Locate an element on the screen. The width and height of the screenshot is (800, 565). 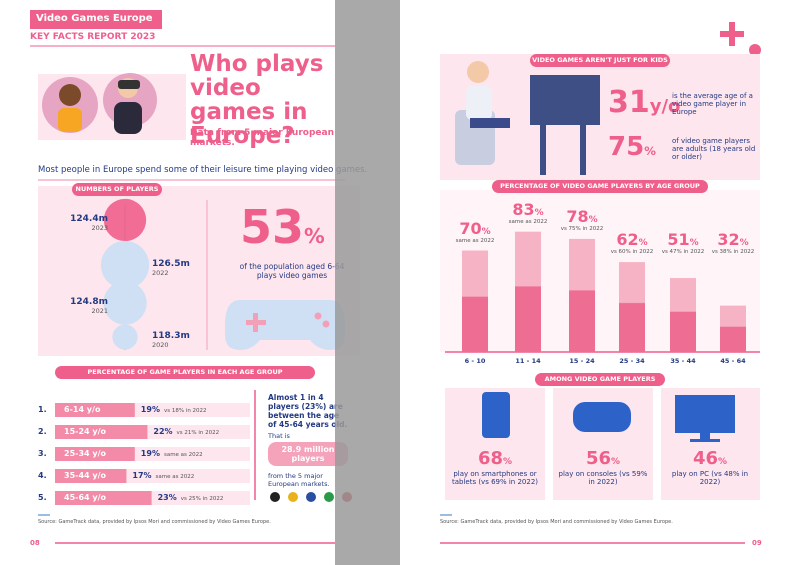
player-year: 2021 is located at coordinates (99, 311).